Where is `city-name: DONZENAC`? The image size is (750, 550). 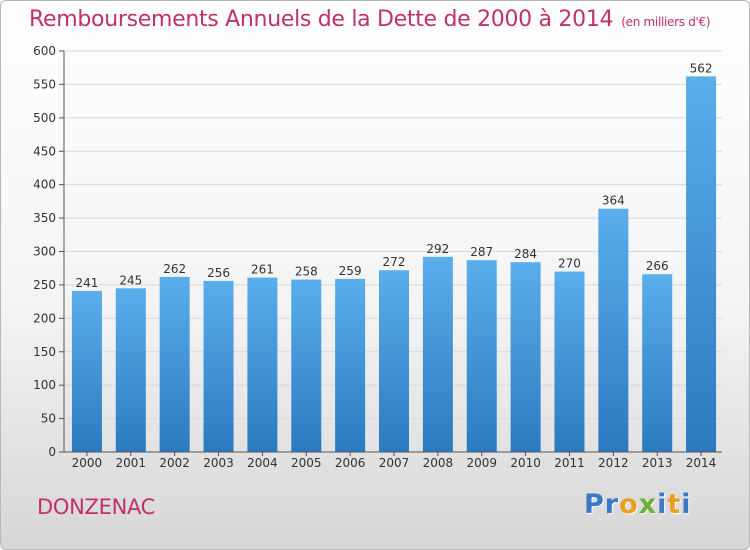 city-name: DONZENAC is located at coordinates (96, 507).